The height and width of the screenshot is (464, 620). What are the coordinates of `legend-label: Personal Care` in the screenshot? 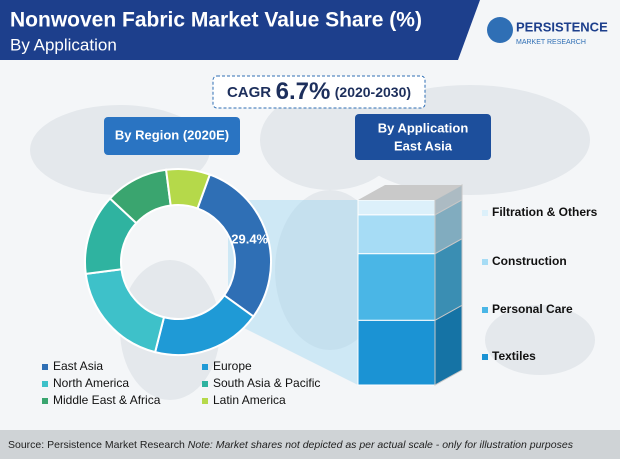 It's located at (532, 309).